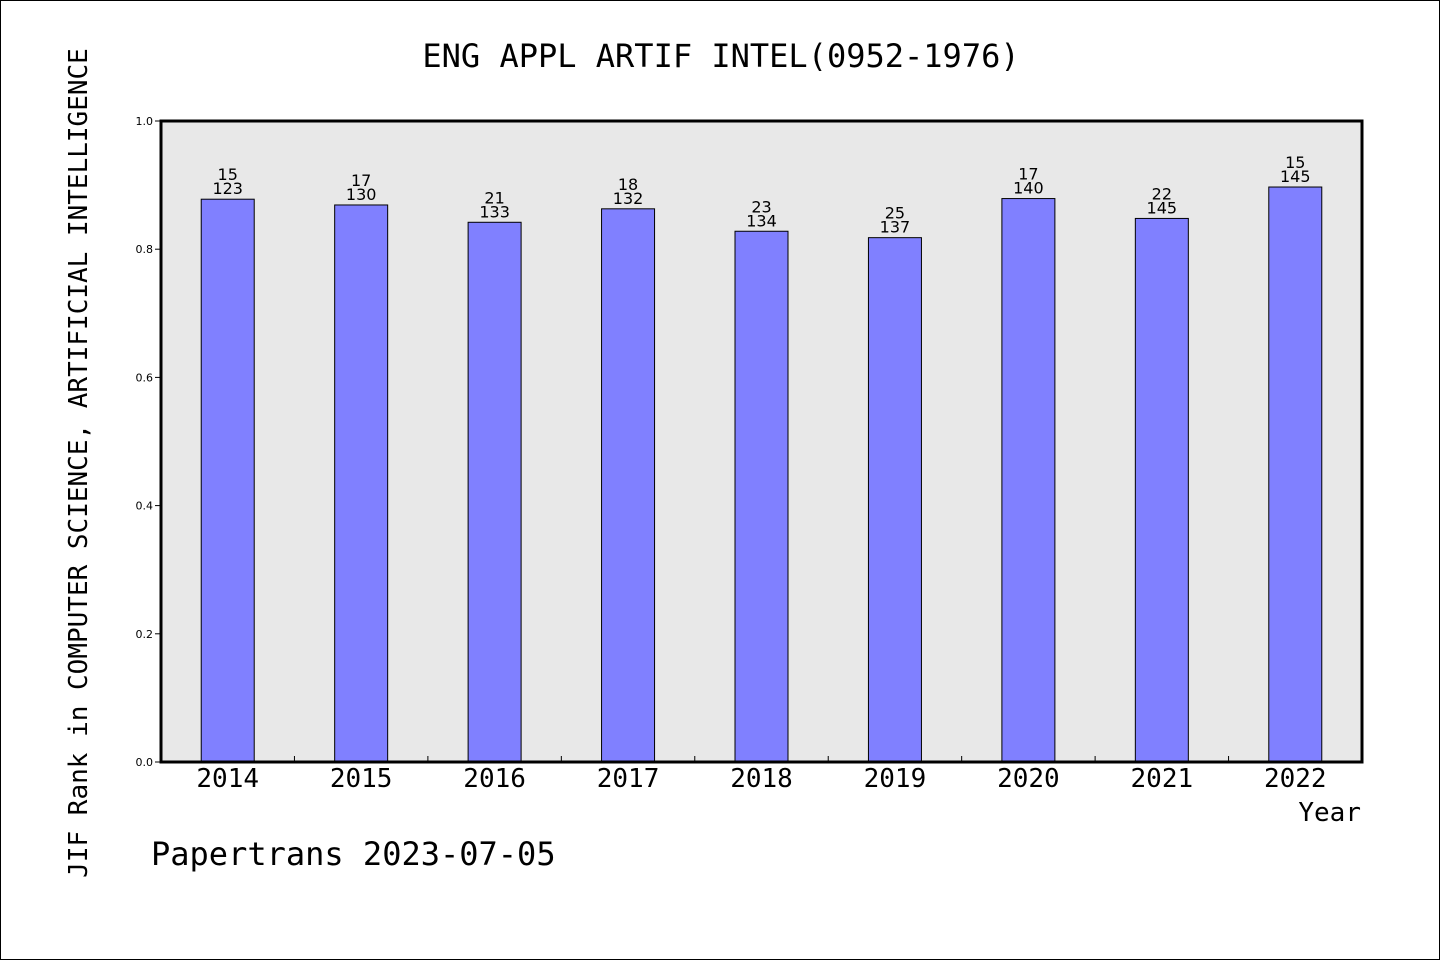  I want to click on bar-2014, so click(227, 480).